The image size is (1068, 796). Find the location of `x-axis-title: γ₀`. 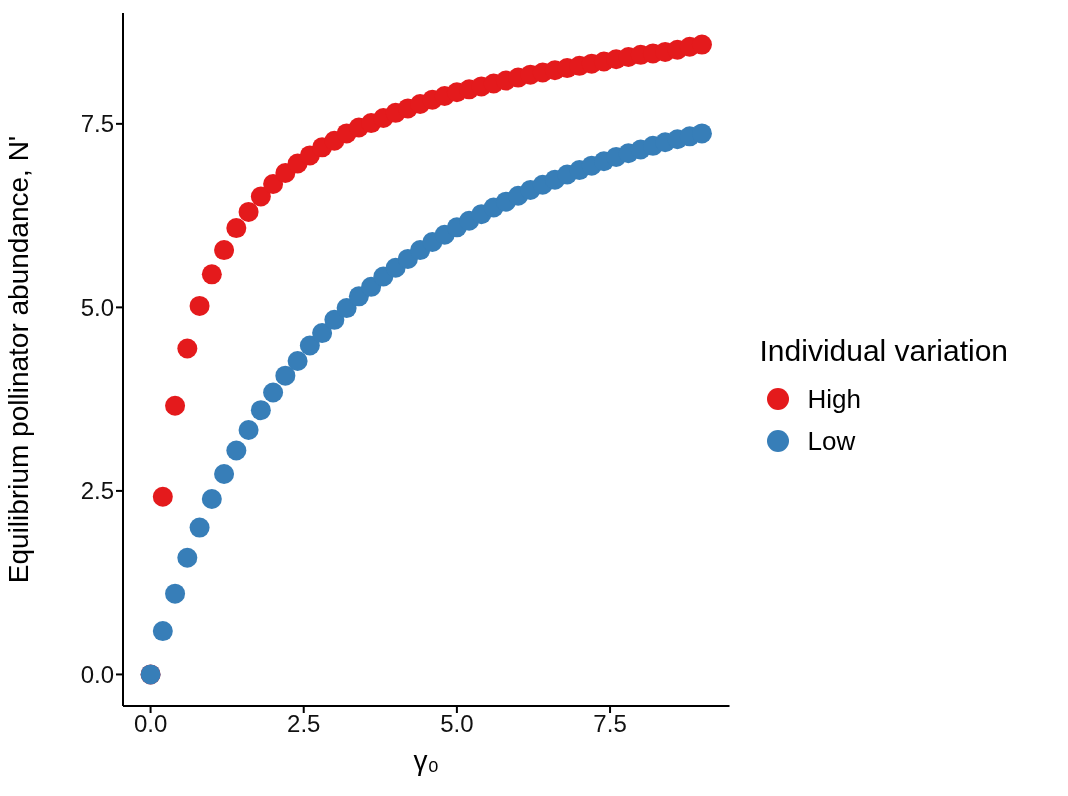

x-axis-title: γ₀ is located at coordinates (426, 760).